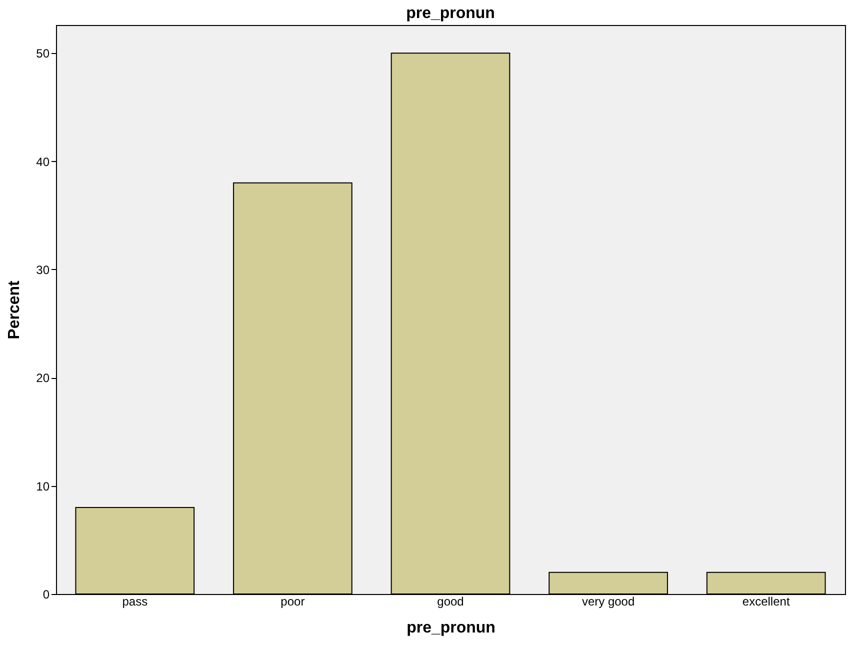 The height and width of the screenshot is (648, 856). What do you see at coordinates (43, 378) in the screenshot?
I see `y-tick-label: 20` at bounding box center [43, 378].